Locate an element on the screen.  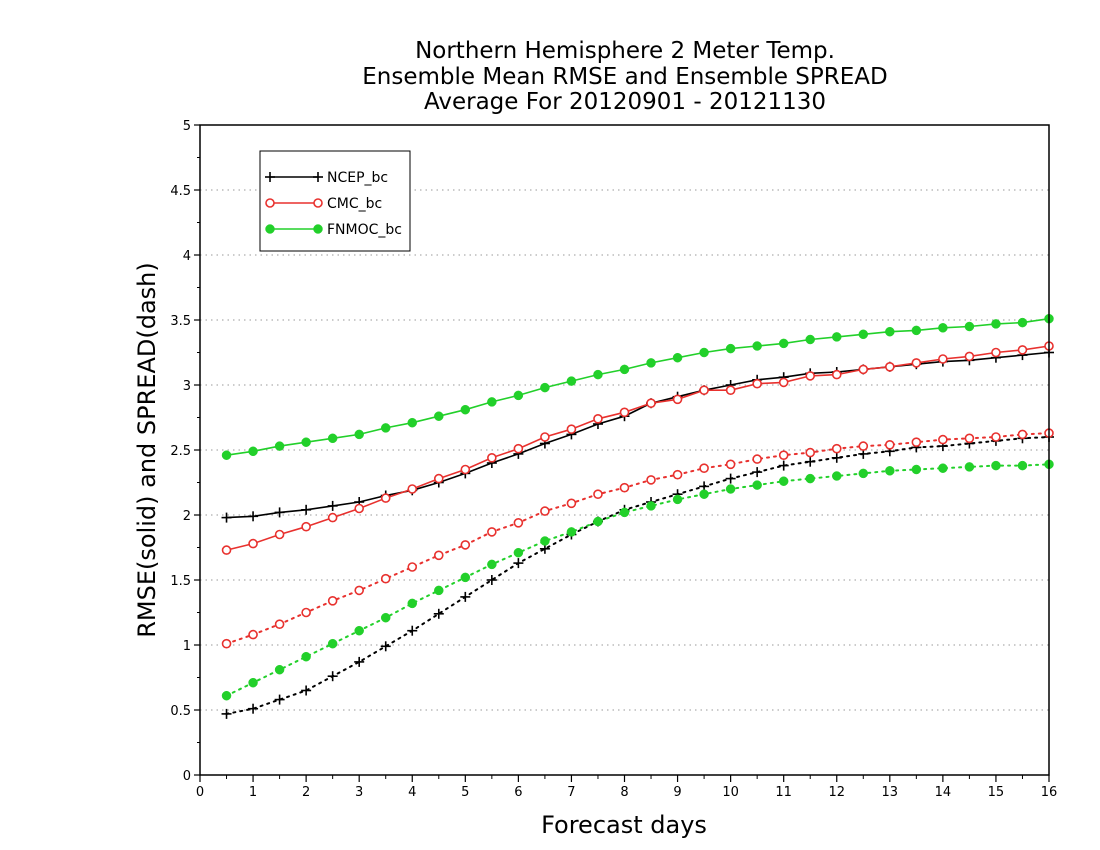
x-tick-label-13: 13 is located at coordinates (890, 792).